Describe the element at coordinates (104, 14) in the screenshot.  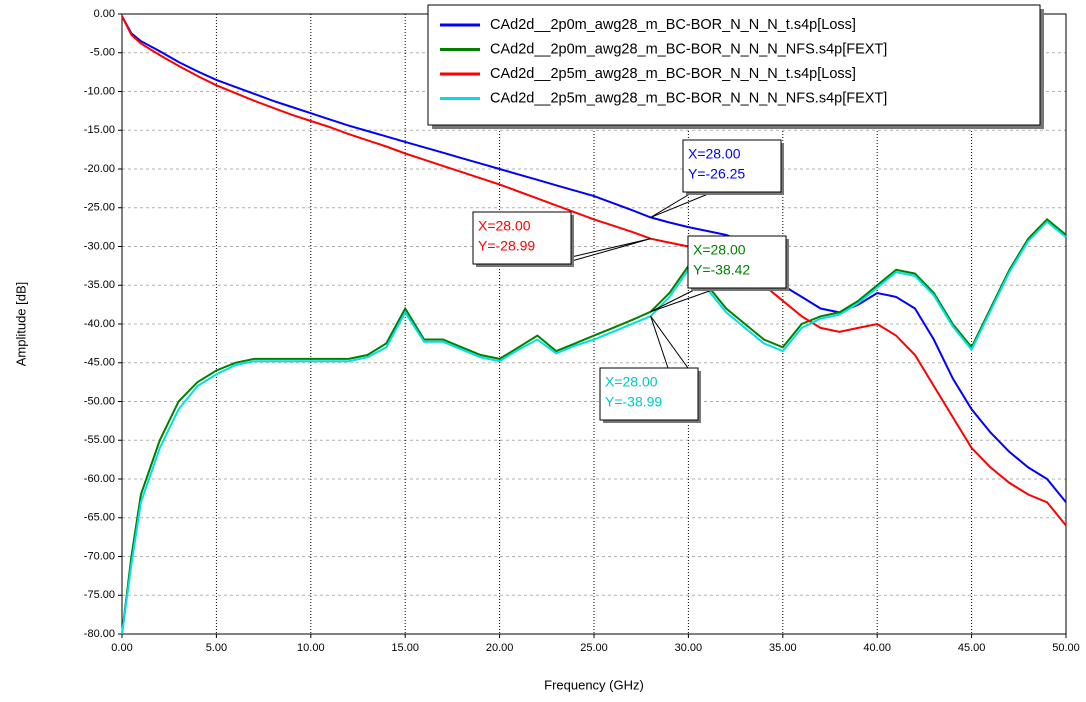
I see `y-tick-label: 0.00` at that location.